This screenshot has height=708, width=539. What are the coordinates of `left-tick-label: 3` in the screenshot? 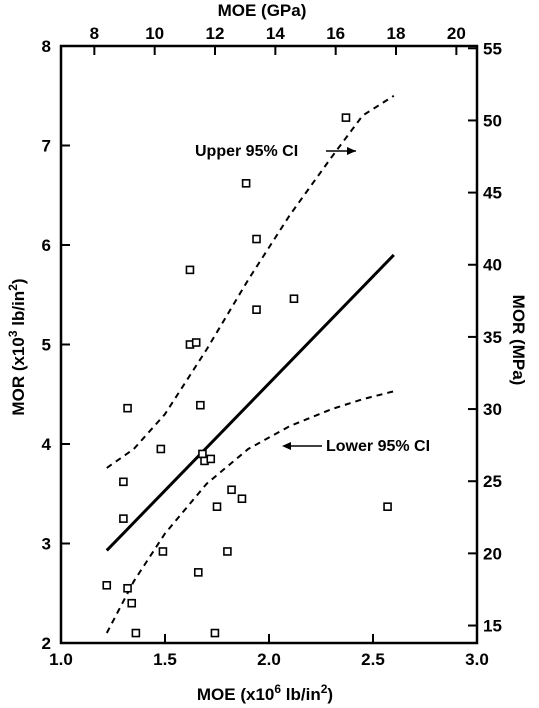 It's located at (46, 544).